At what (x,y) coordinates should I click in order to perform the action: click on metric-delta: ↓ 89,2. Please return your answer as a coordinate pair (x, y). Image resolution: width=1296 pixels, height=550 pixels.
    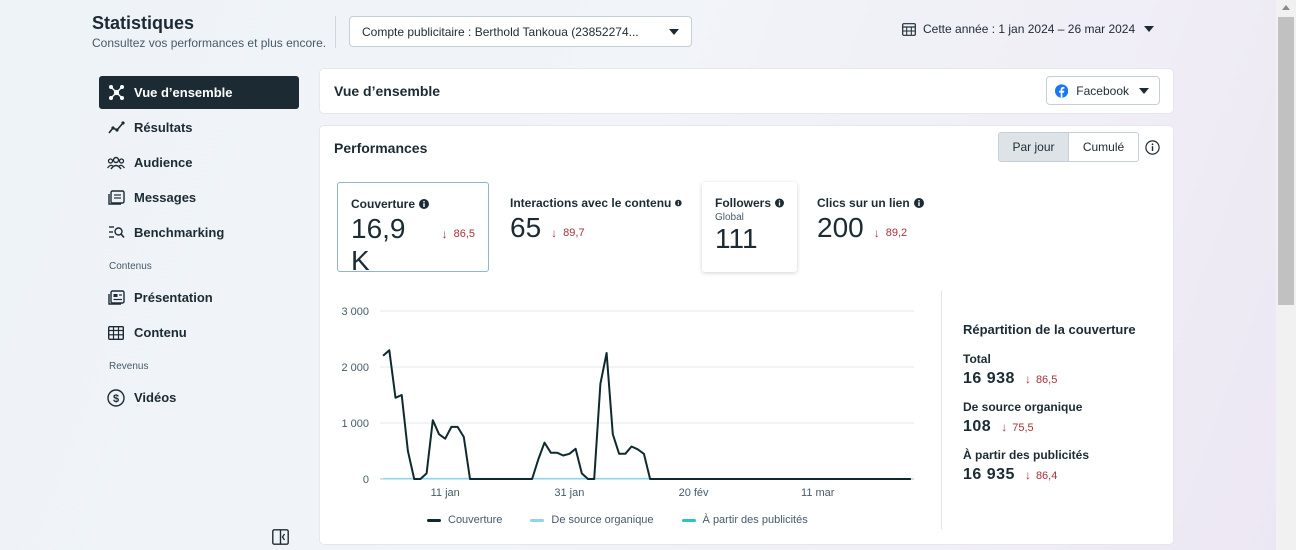
    Looking at the image, I should click on (890, 233).